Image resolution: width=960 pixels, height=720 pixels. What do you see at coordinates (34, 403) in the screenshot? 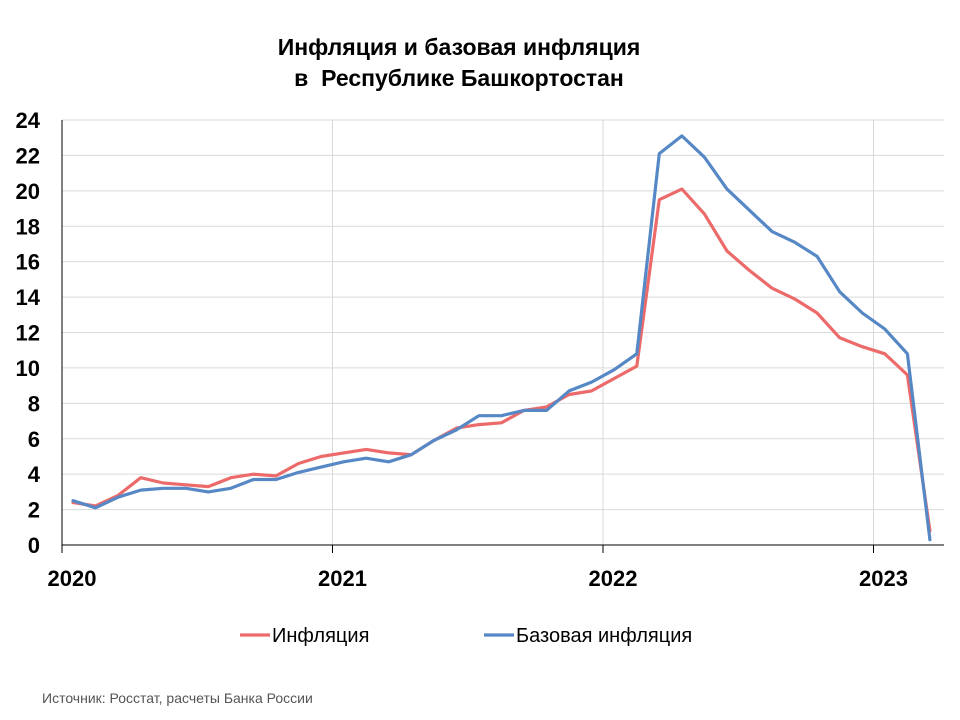
I see `y-tick-label: 8` at bounding box center [34, 403].